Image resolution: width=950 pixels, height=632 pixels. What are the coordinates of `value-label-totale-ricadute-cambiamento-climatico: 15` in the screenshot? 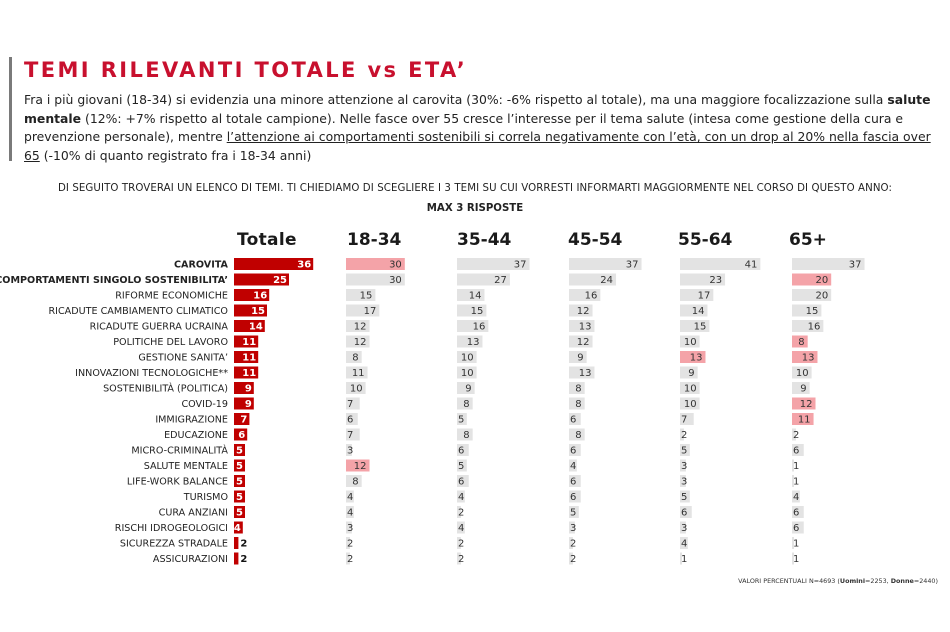 It's located at (258, 311).